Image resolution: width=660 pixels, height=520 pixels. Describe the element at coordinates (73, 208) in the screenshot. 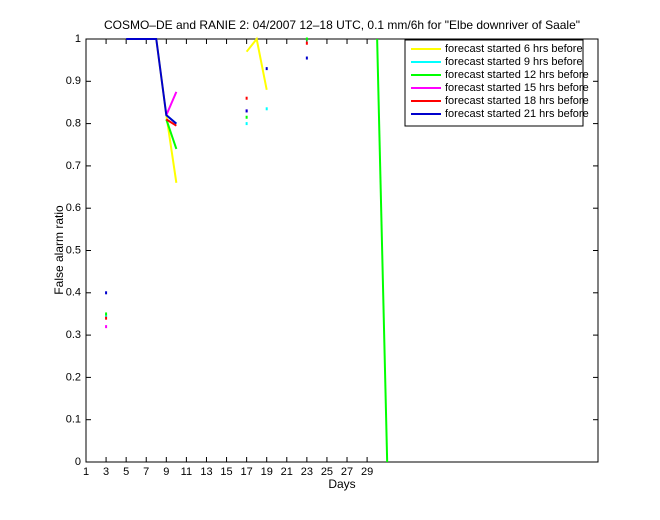

I see `y-tick-label: 0.6` at that location.